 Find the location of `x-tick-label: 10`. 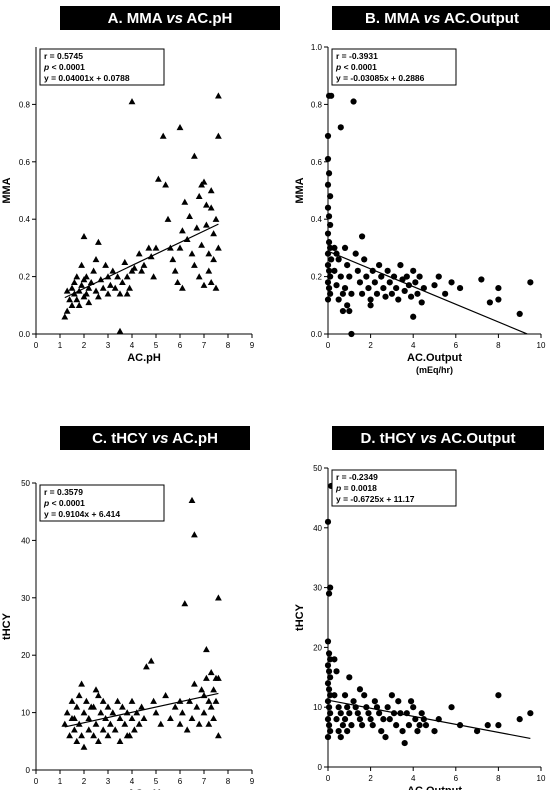

x-tick-label: 10 is located at coordinates (541, 778).